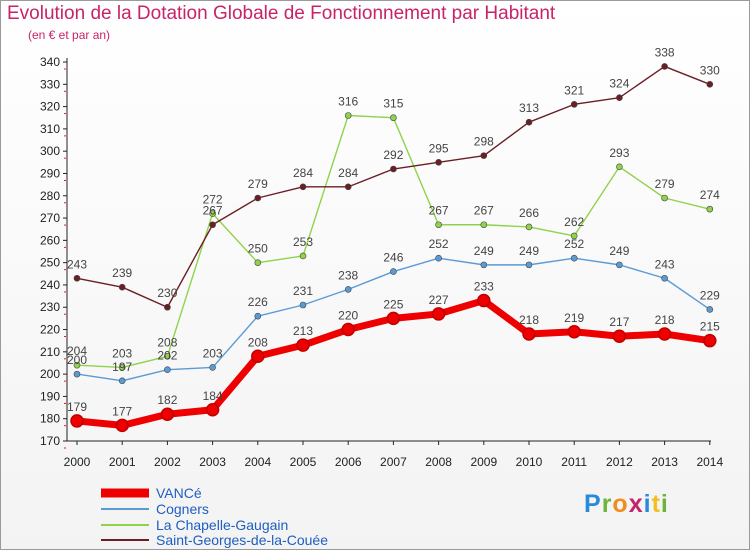  I want to click on proxiti-logo: Proxiti, so click(626, 504).